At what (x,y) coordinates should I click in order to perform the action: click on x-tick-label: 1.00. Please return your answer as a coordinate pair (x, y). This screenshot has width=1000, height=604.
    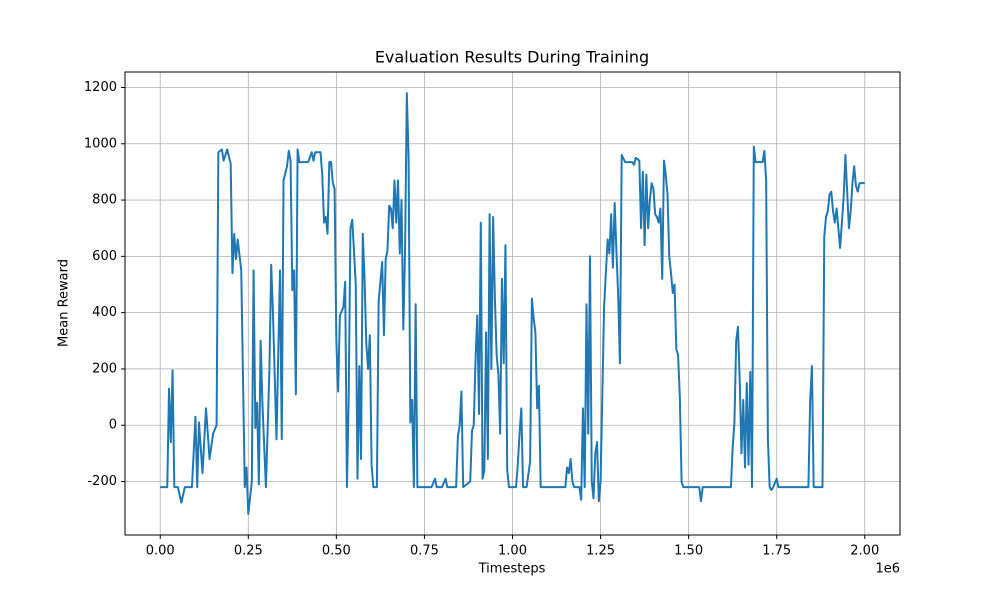
    Looking at the image, I should click on (512, 551).